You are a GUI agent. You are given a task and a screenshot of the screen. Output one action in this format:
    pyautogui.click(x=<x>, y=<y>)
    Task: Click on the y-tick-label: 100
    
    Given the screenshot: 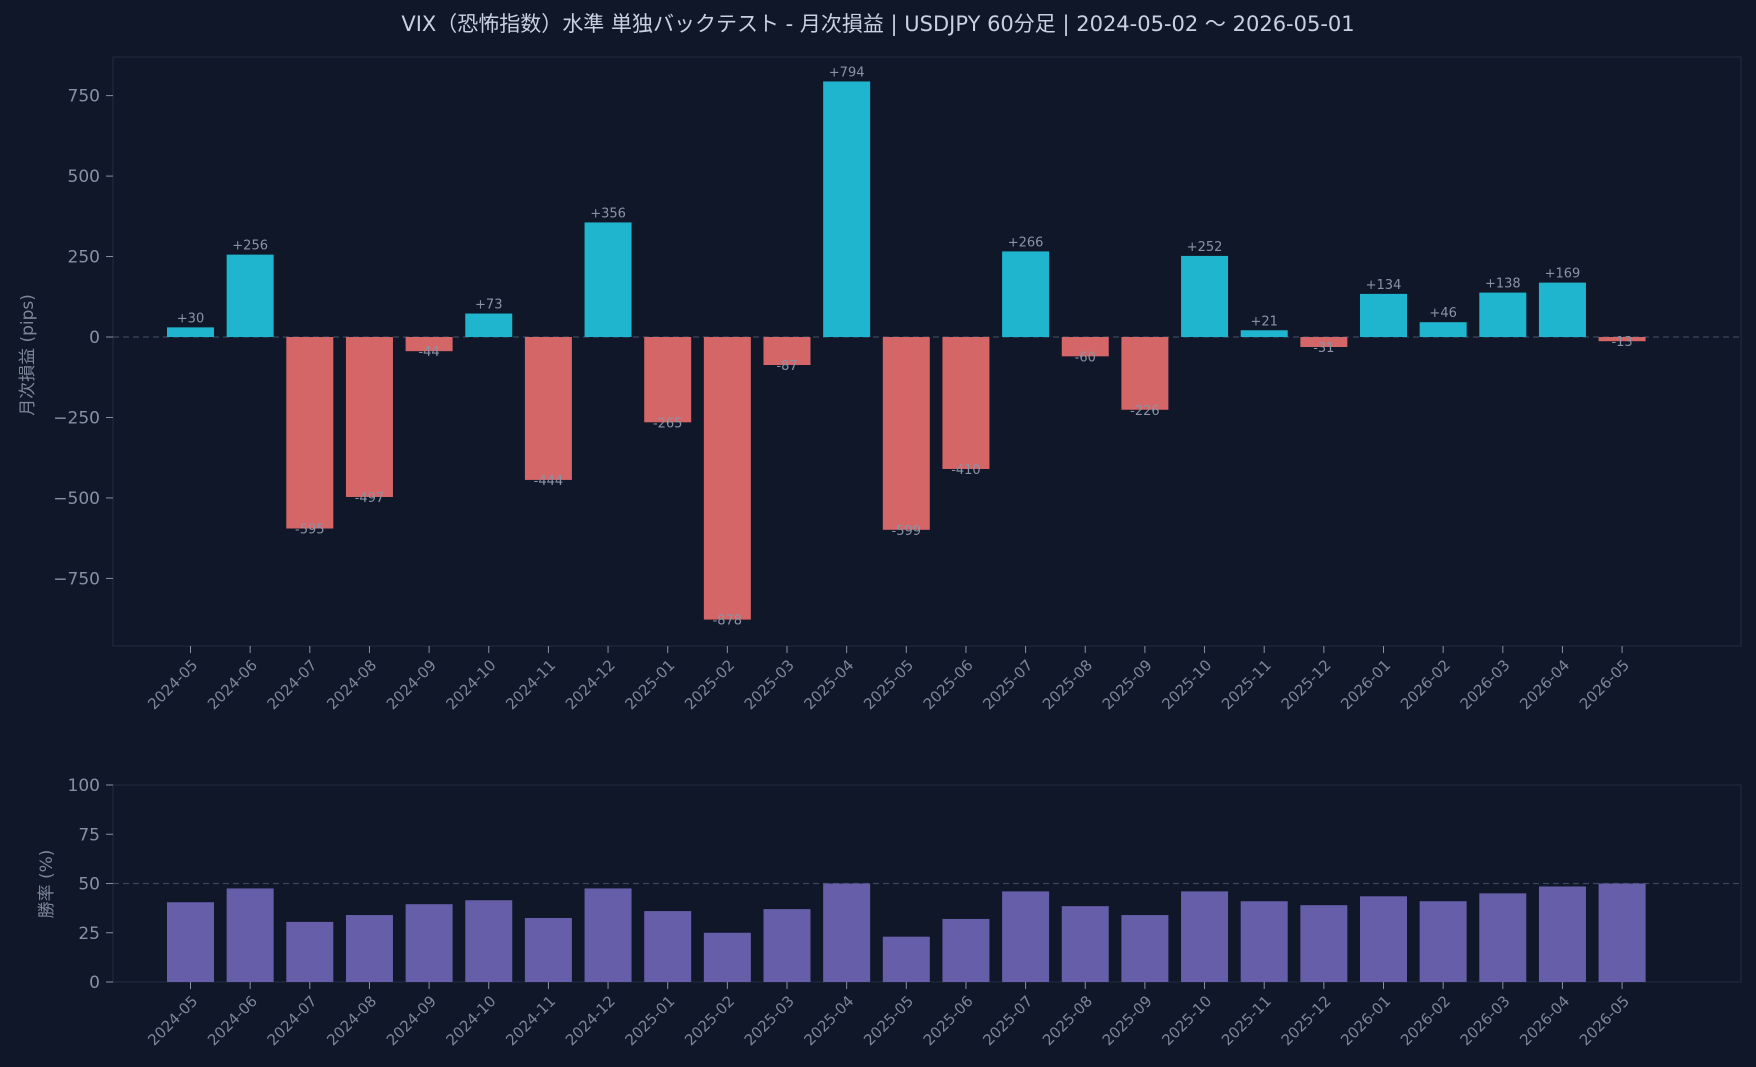 What is the action you would take?
    pyautogui.click(x=84, y=786)
    